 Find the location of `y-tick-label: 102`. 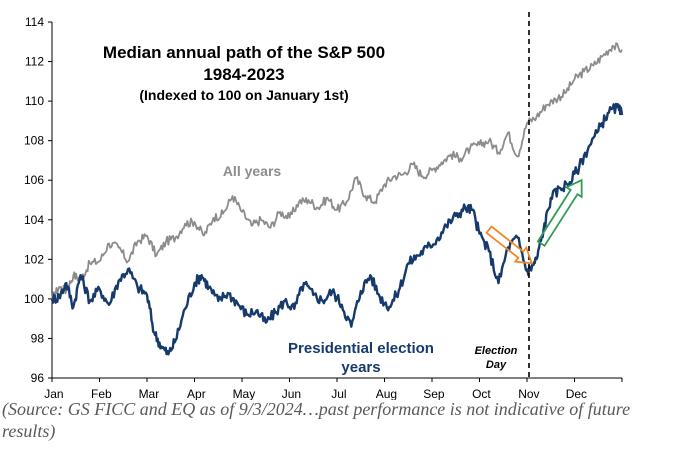

y-tick-label: 102 is located at coordinates (34, 259).